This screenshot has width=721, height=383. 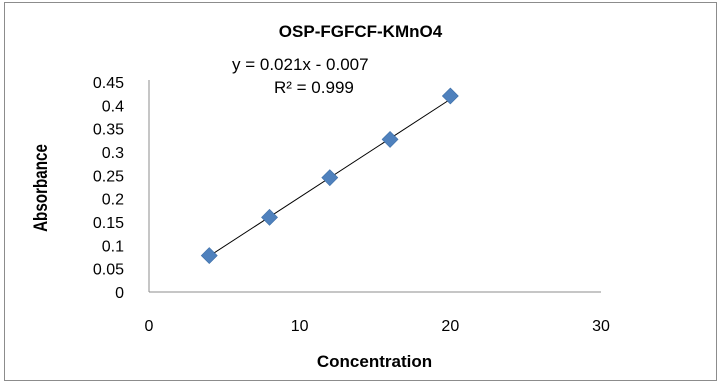 I want to click on y-tick-label: 0.05, so click(x=108, y=270).